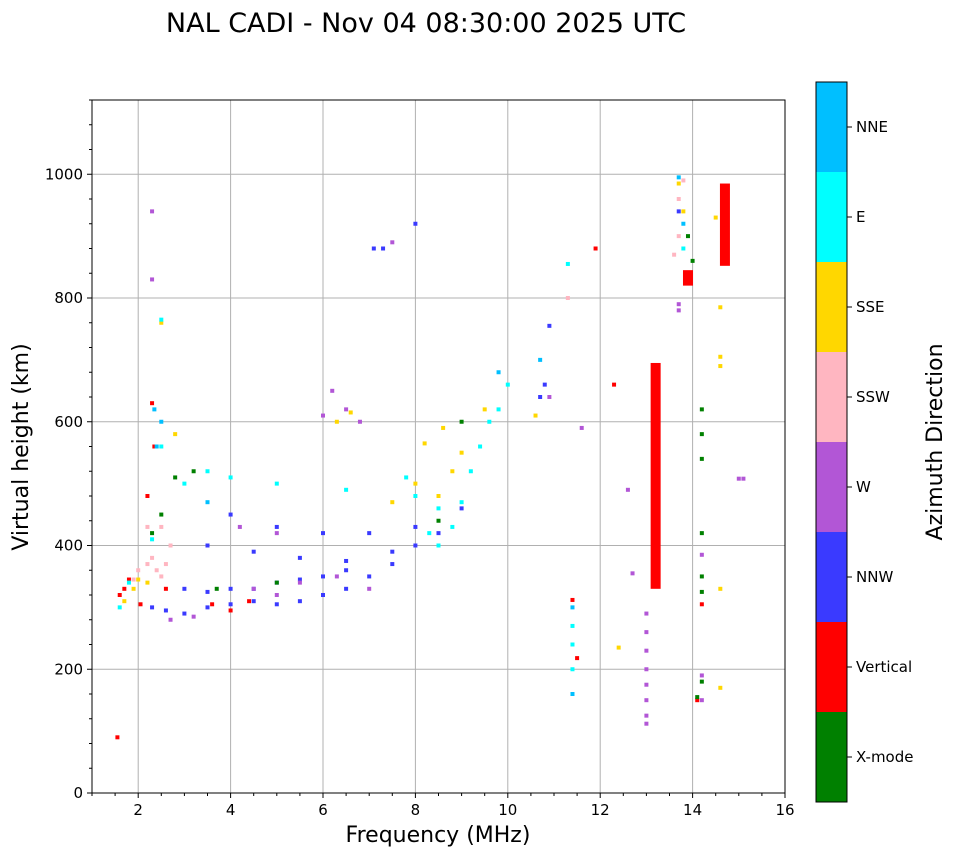 The height and width of the screenshot is (857, 958). Describe the element at coordinates (443, 806) in the screenshot. I see `x-axis-ticks: 2 4 6 8 10 12 14 16` at that location.